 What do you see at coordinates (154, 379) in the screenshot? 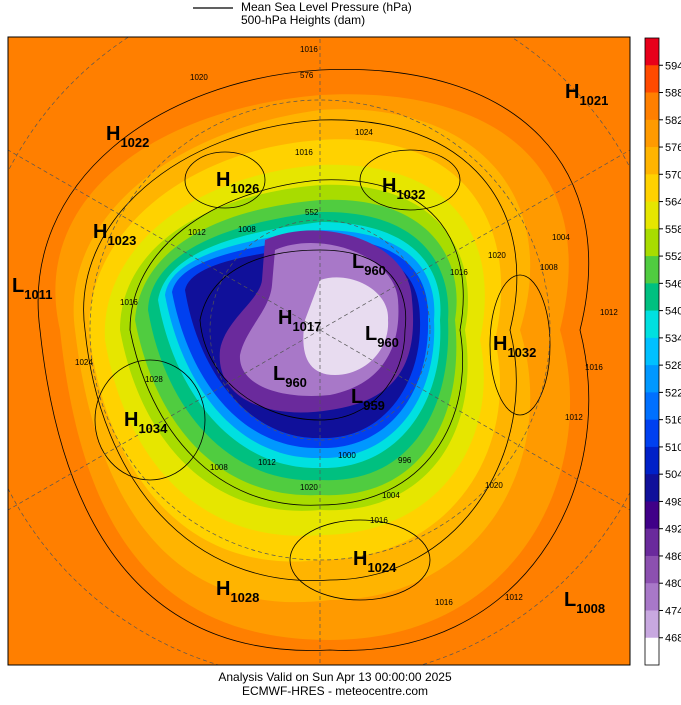
I see `contour-label: 1028` at bounding box center [154, 379].